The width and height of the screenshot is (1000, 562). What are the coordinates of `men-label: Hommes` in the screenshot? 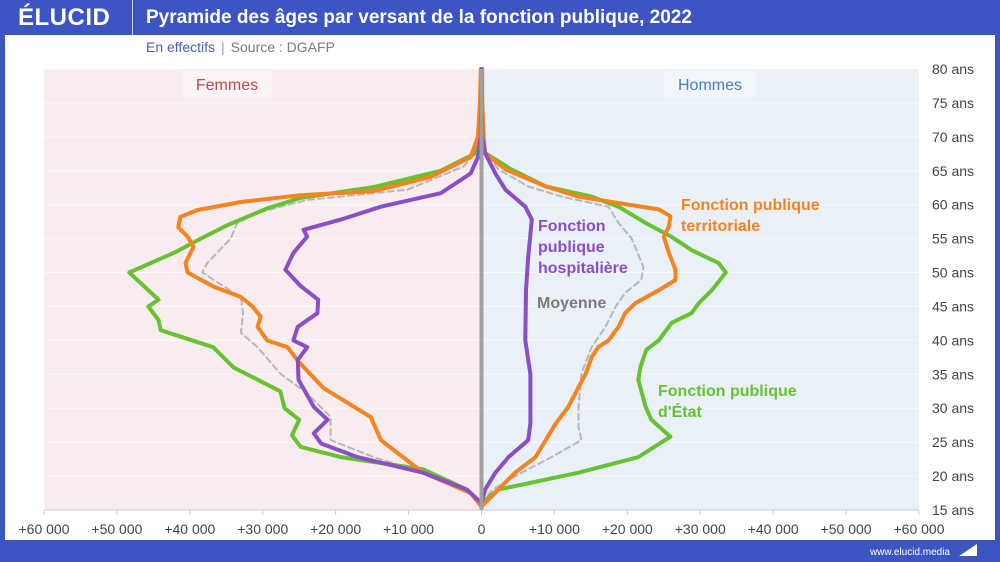 It's located at (710, 85).